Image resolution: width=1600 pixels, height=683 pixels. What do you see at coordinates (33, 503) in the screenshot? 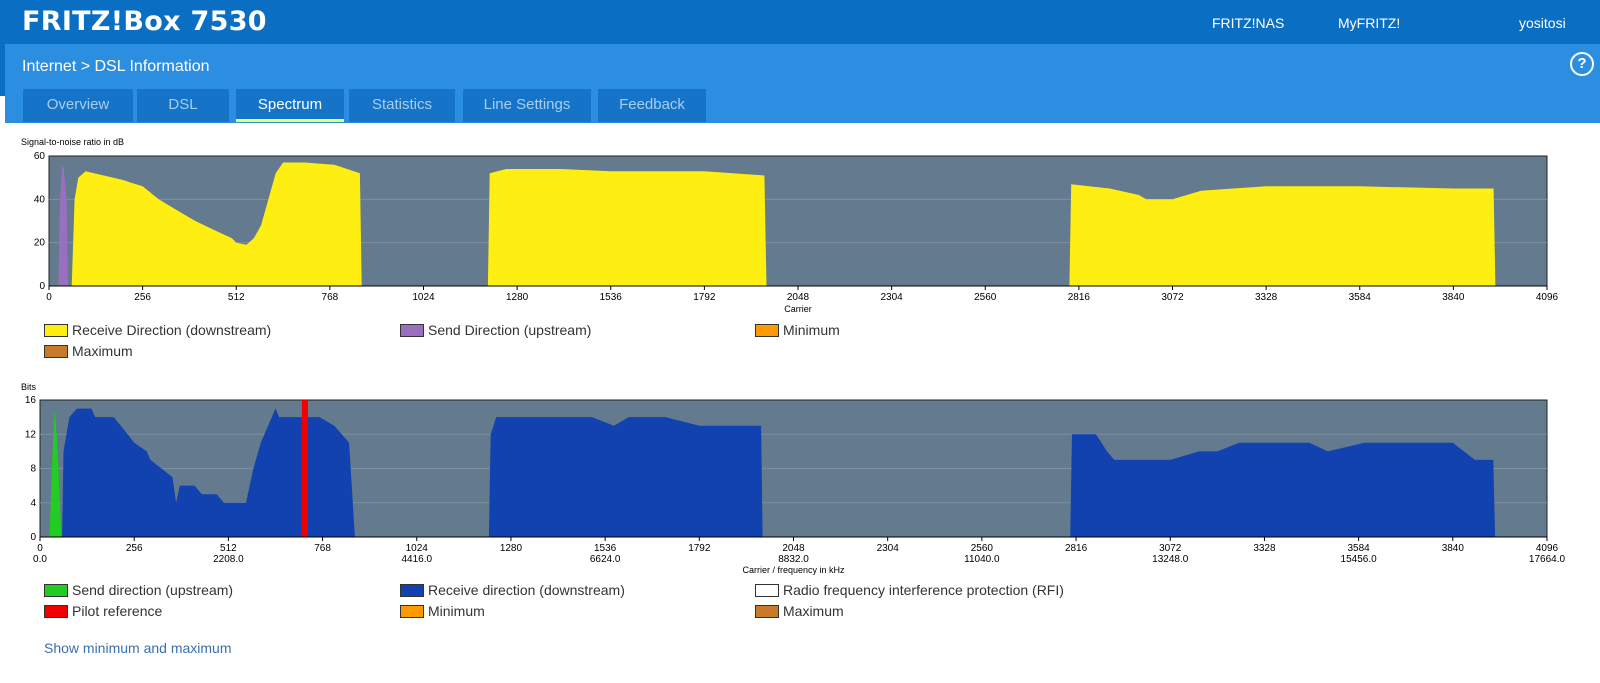
I see `y-tick-label: 4` at bounding box center [33, 503].